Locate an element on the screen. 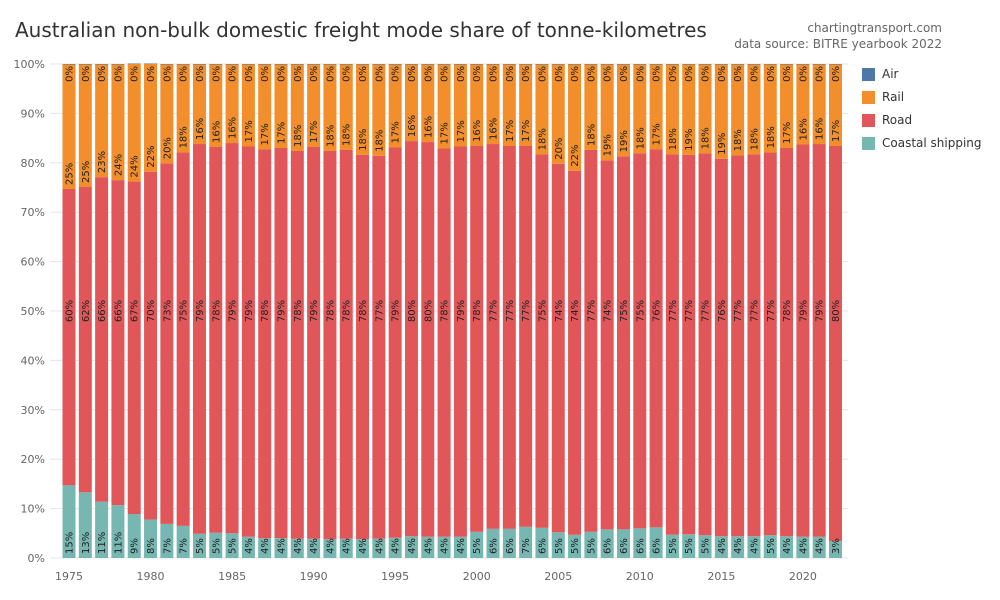  legend-item-coastal-shipping: Coastal shipping is located at coordinates (922, 143).